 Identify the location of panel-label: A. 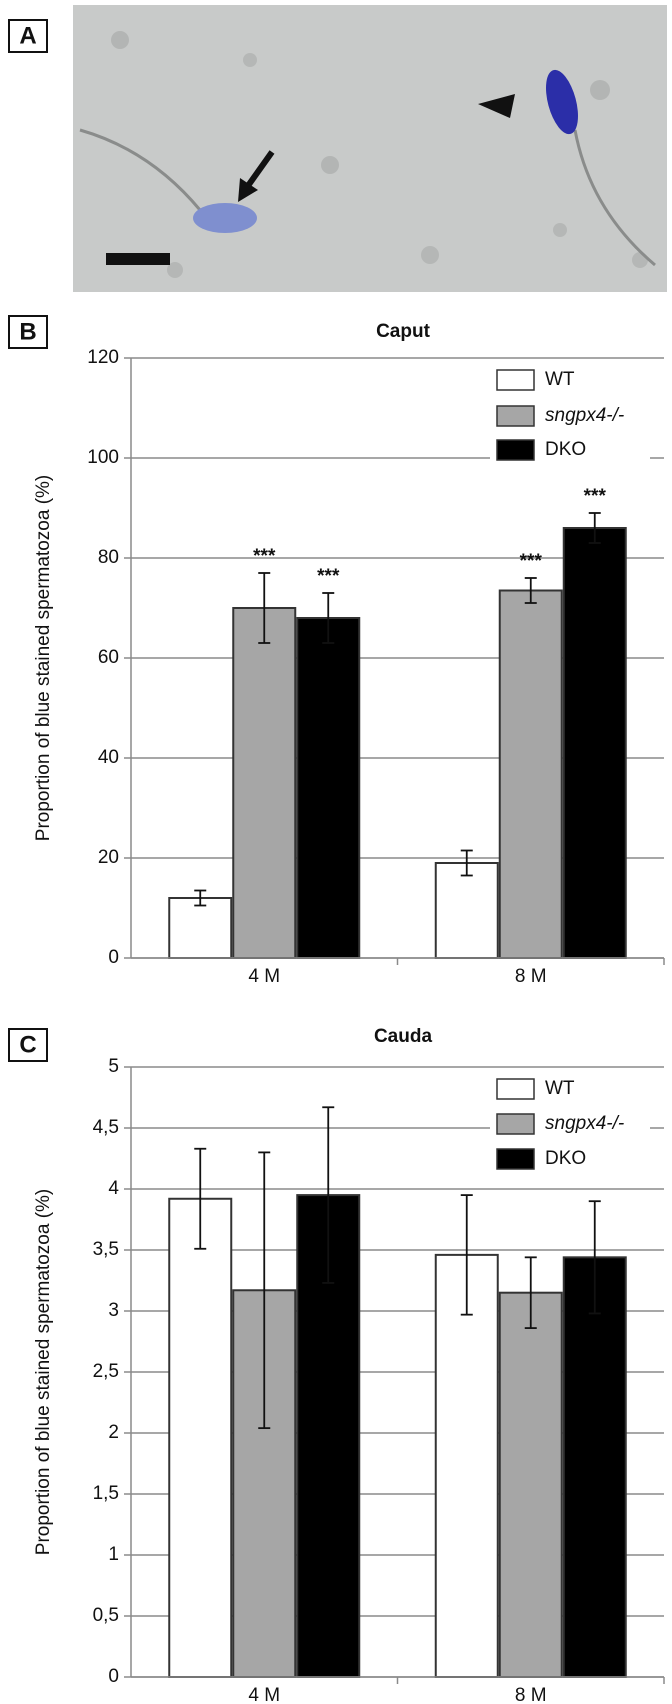
(27, 35).